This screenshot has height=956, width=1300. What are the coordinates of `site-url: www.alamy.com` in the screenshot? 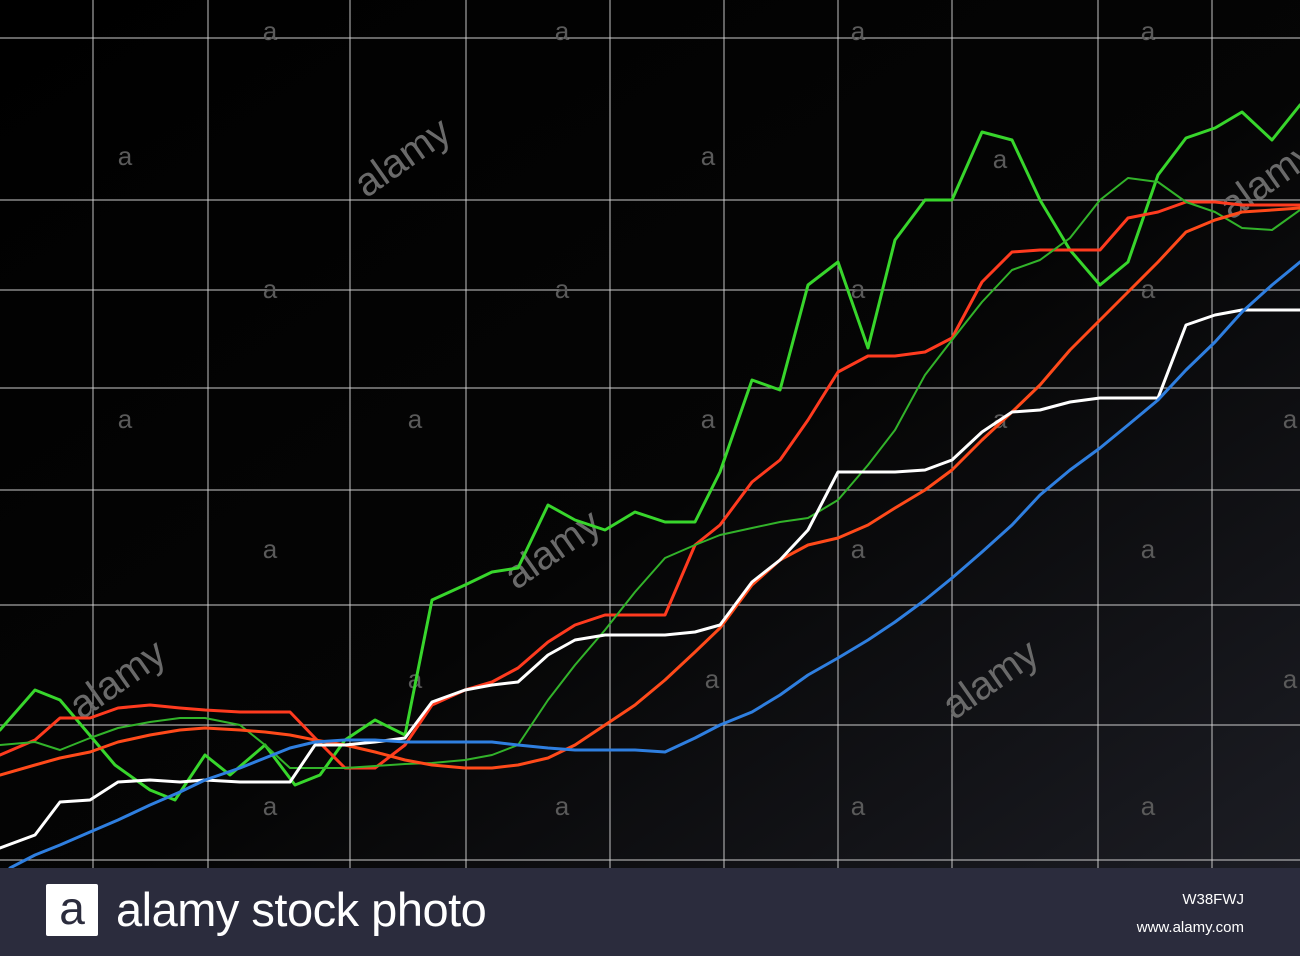 It's located at (1190, 927).